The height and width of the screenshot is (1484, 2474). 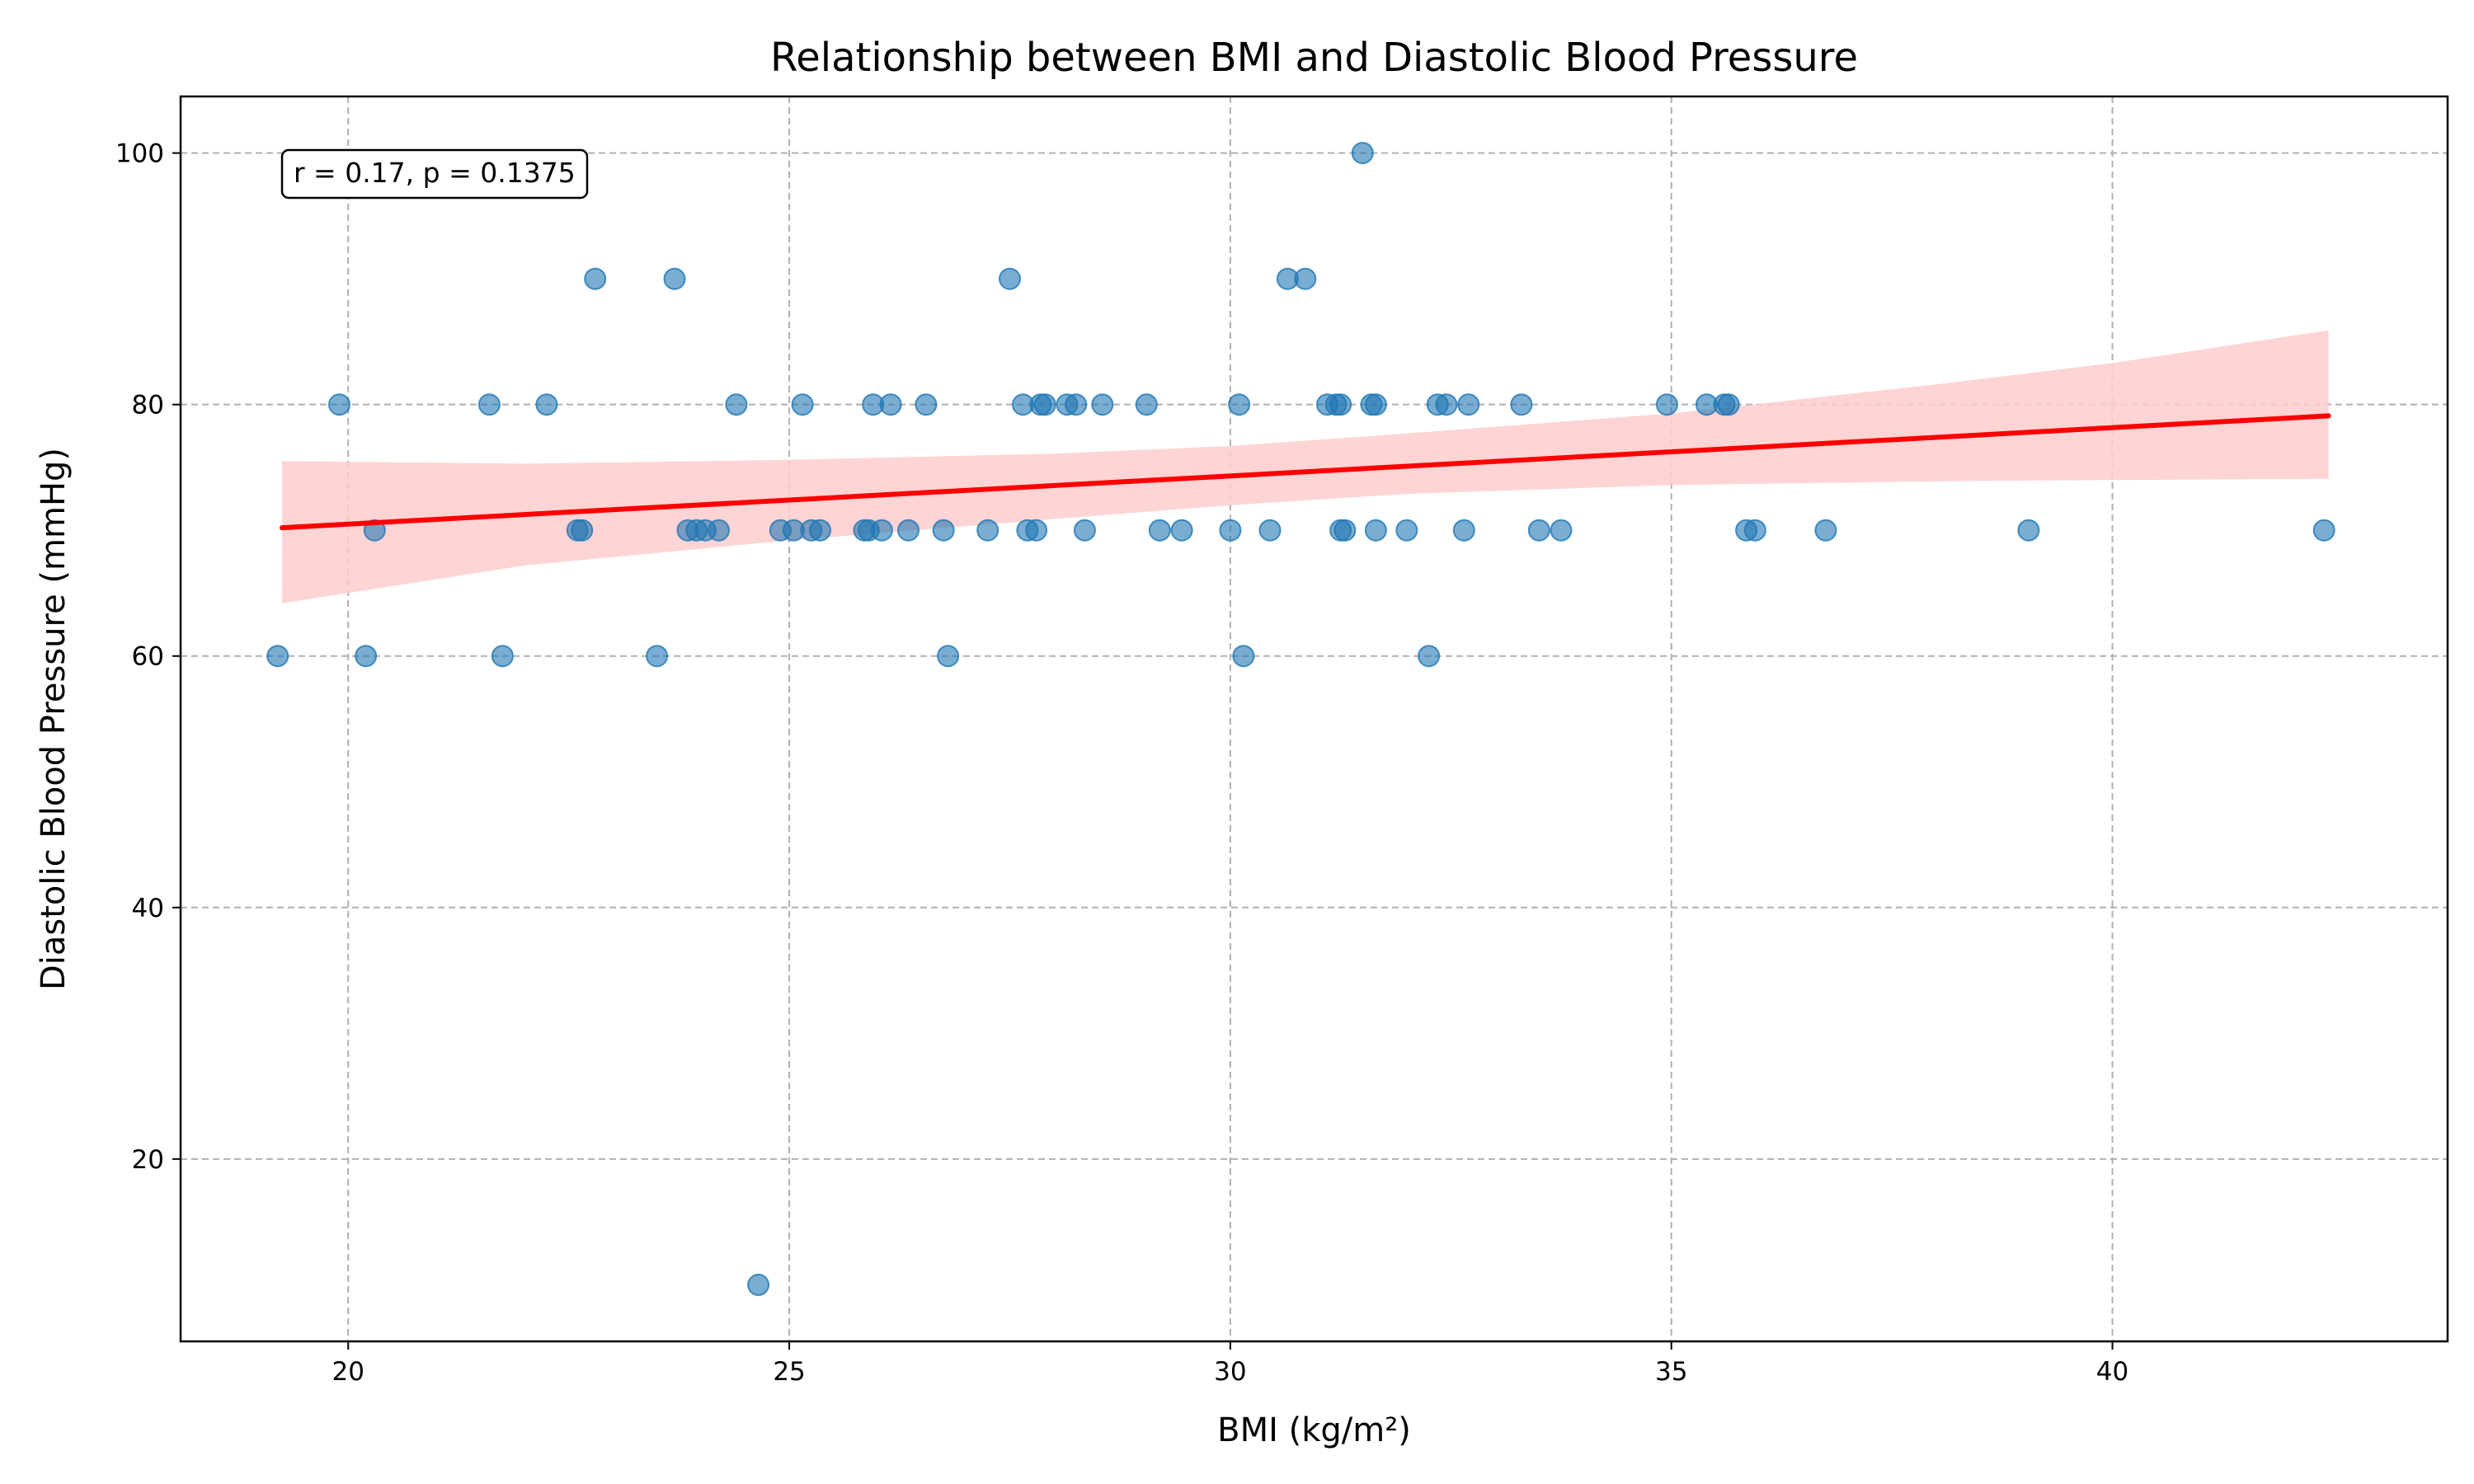 I want to click on y-axis-ticks: 20 40 60 80 100, so click(x=148, y=657).